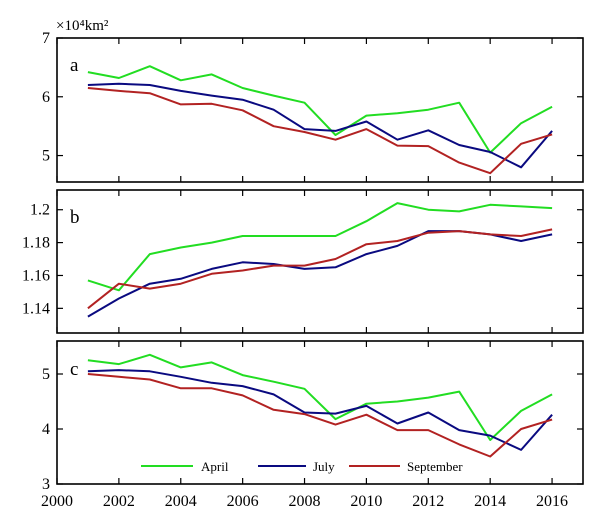 The width and height of the screenshot is (600, 514). What do you see at coordinates (215, 466) in the screenshot?
I see `legend-label-april: April` at bounding box center [215, 466].